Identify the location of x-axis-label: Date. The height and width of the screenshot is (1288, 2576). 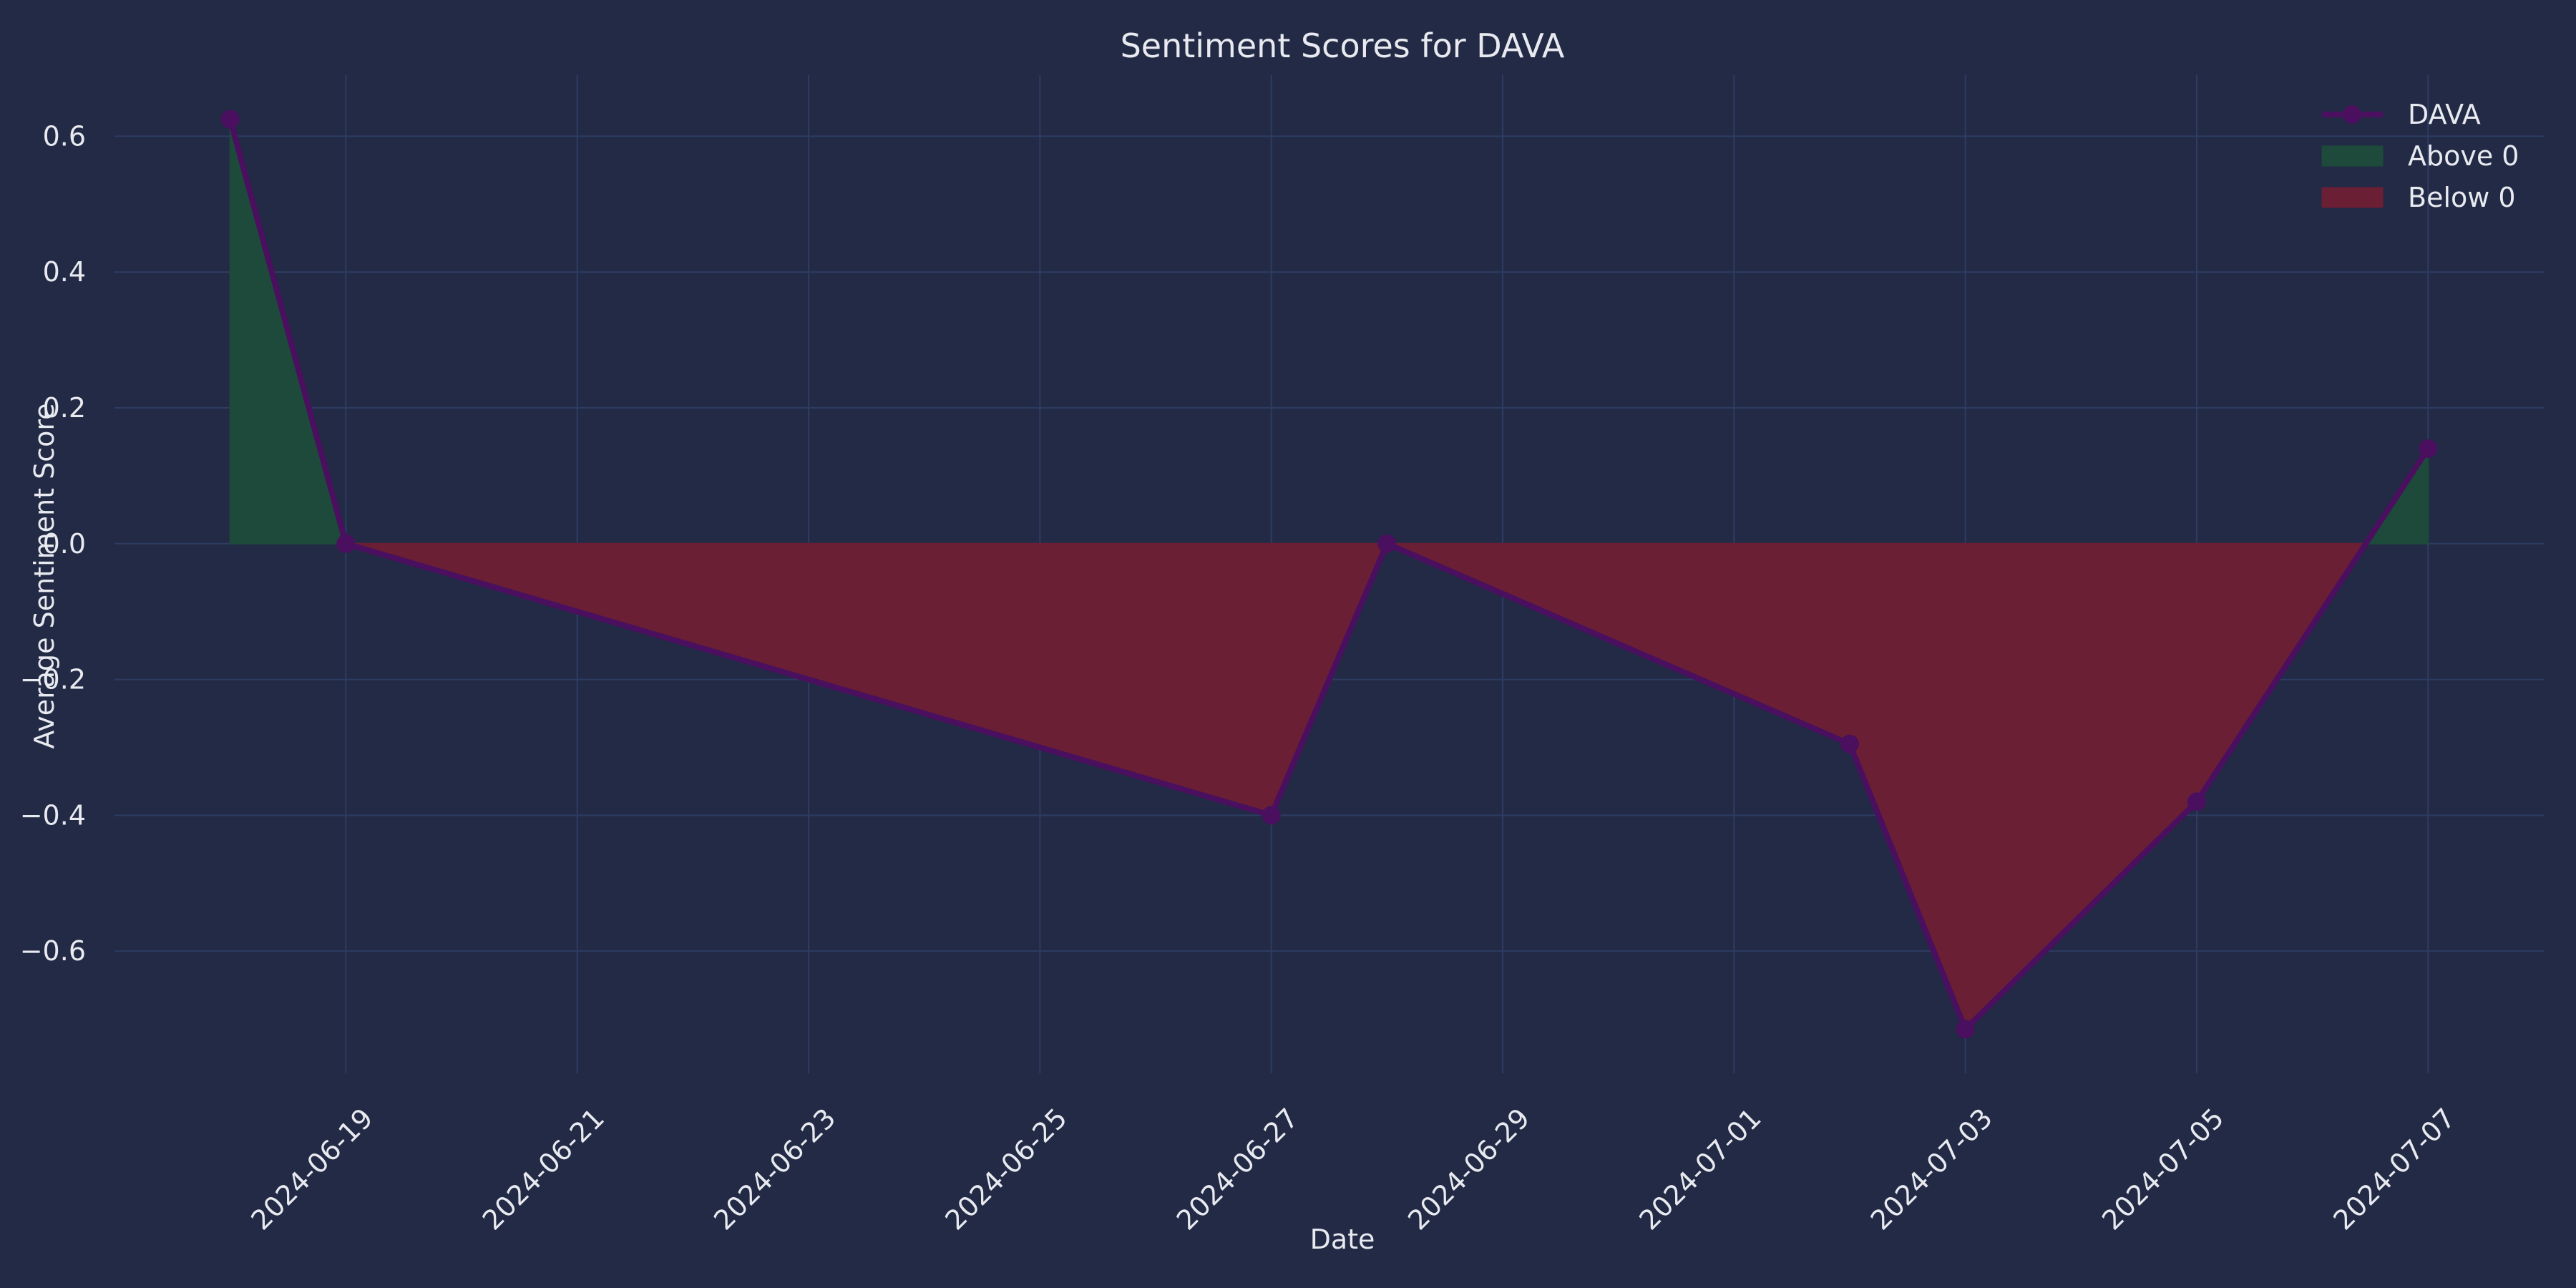
(1342, 1239).